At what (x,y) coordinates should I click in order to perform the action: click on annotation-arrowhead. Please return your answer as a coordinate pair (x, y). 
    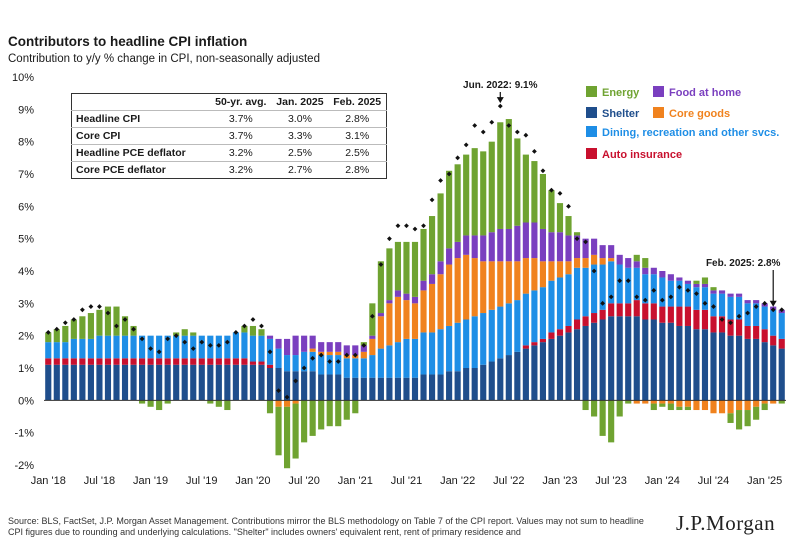
    Looking at the image, I should click on (500, 100).